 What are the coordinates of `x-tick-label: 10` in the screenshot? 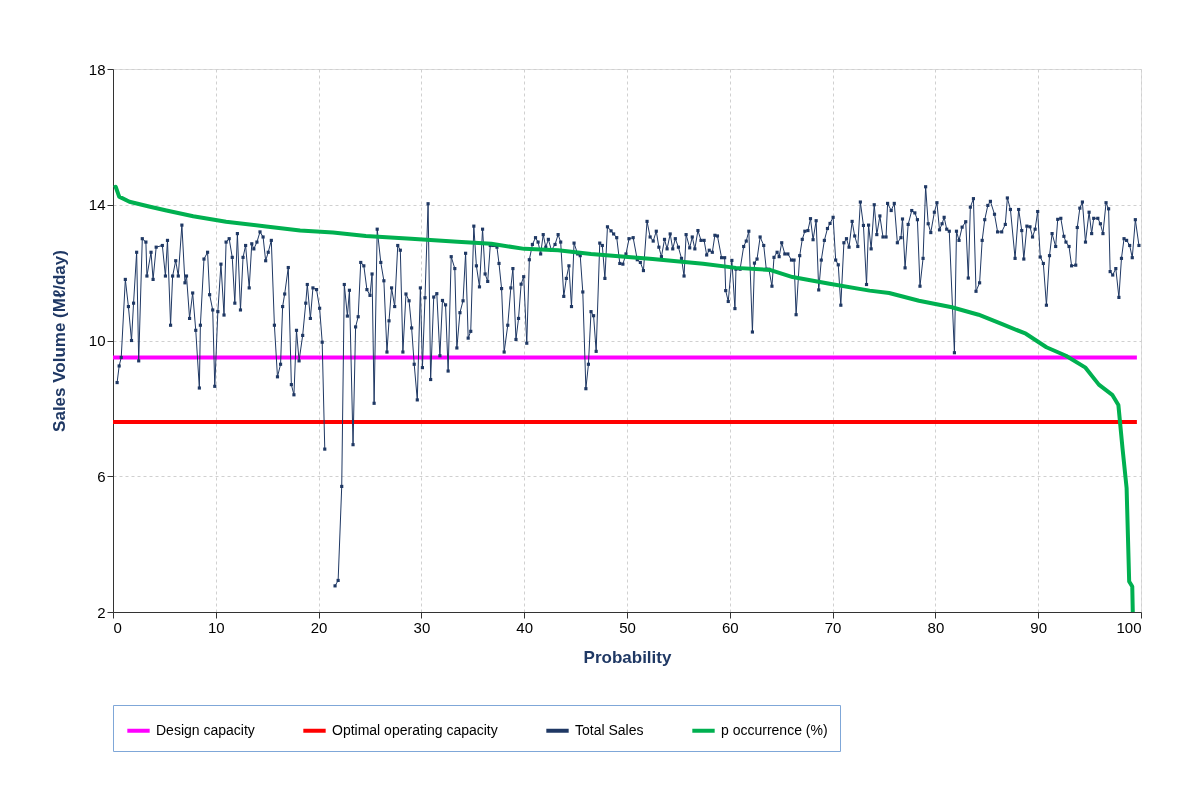 It's located at (216, 627).